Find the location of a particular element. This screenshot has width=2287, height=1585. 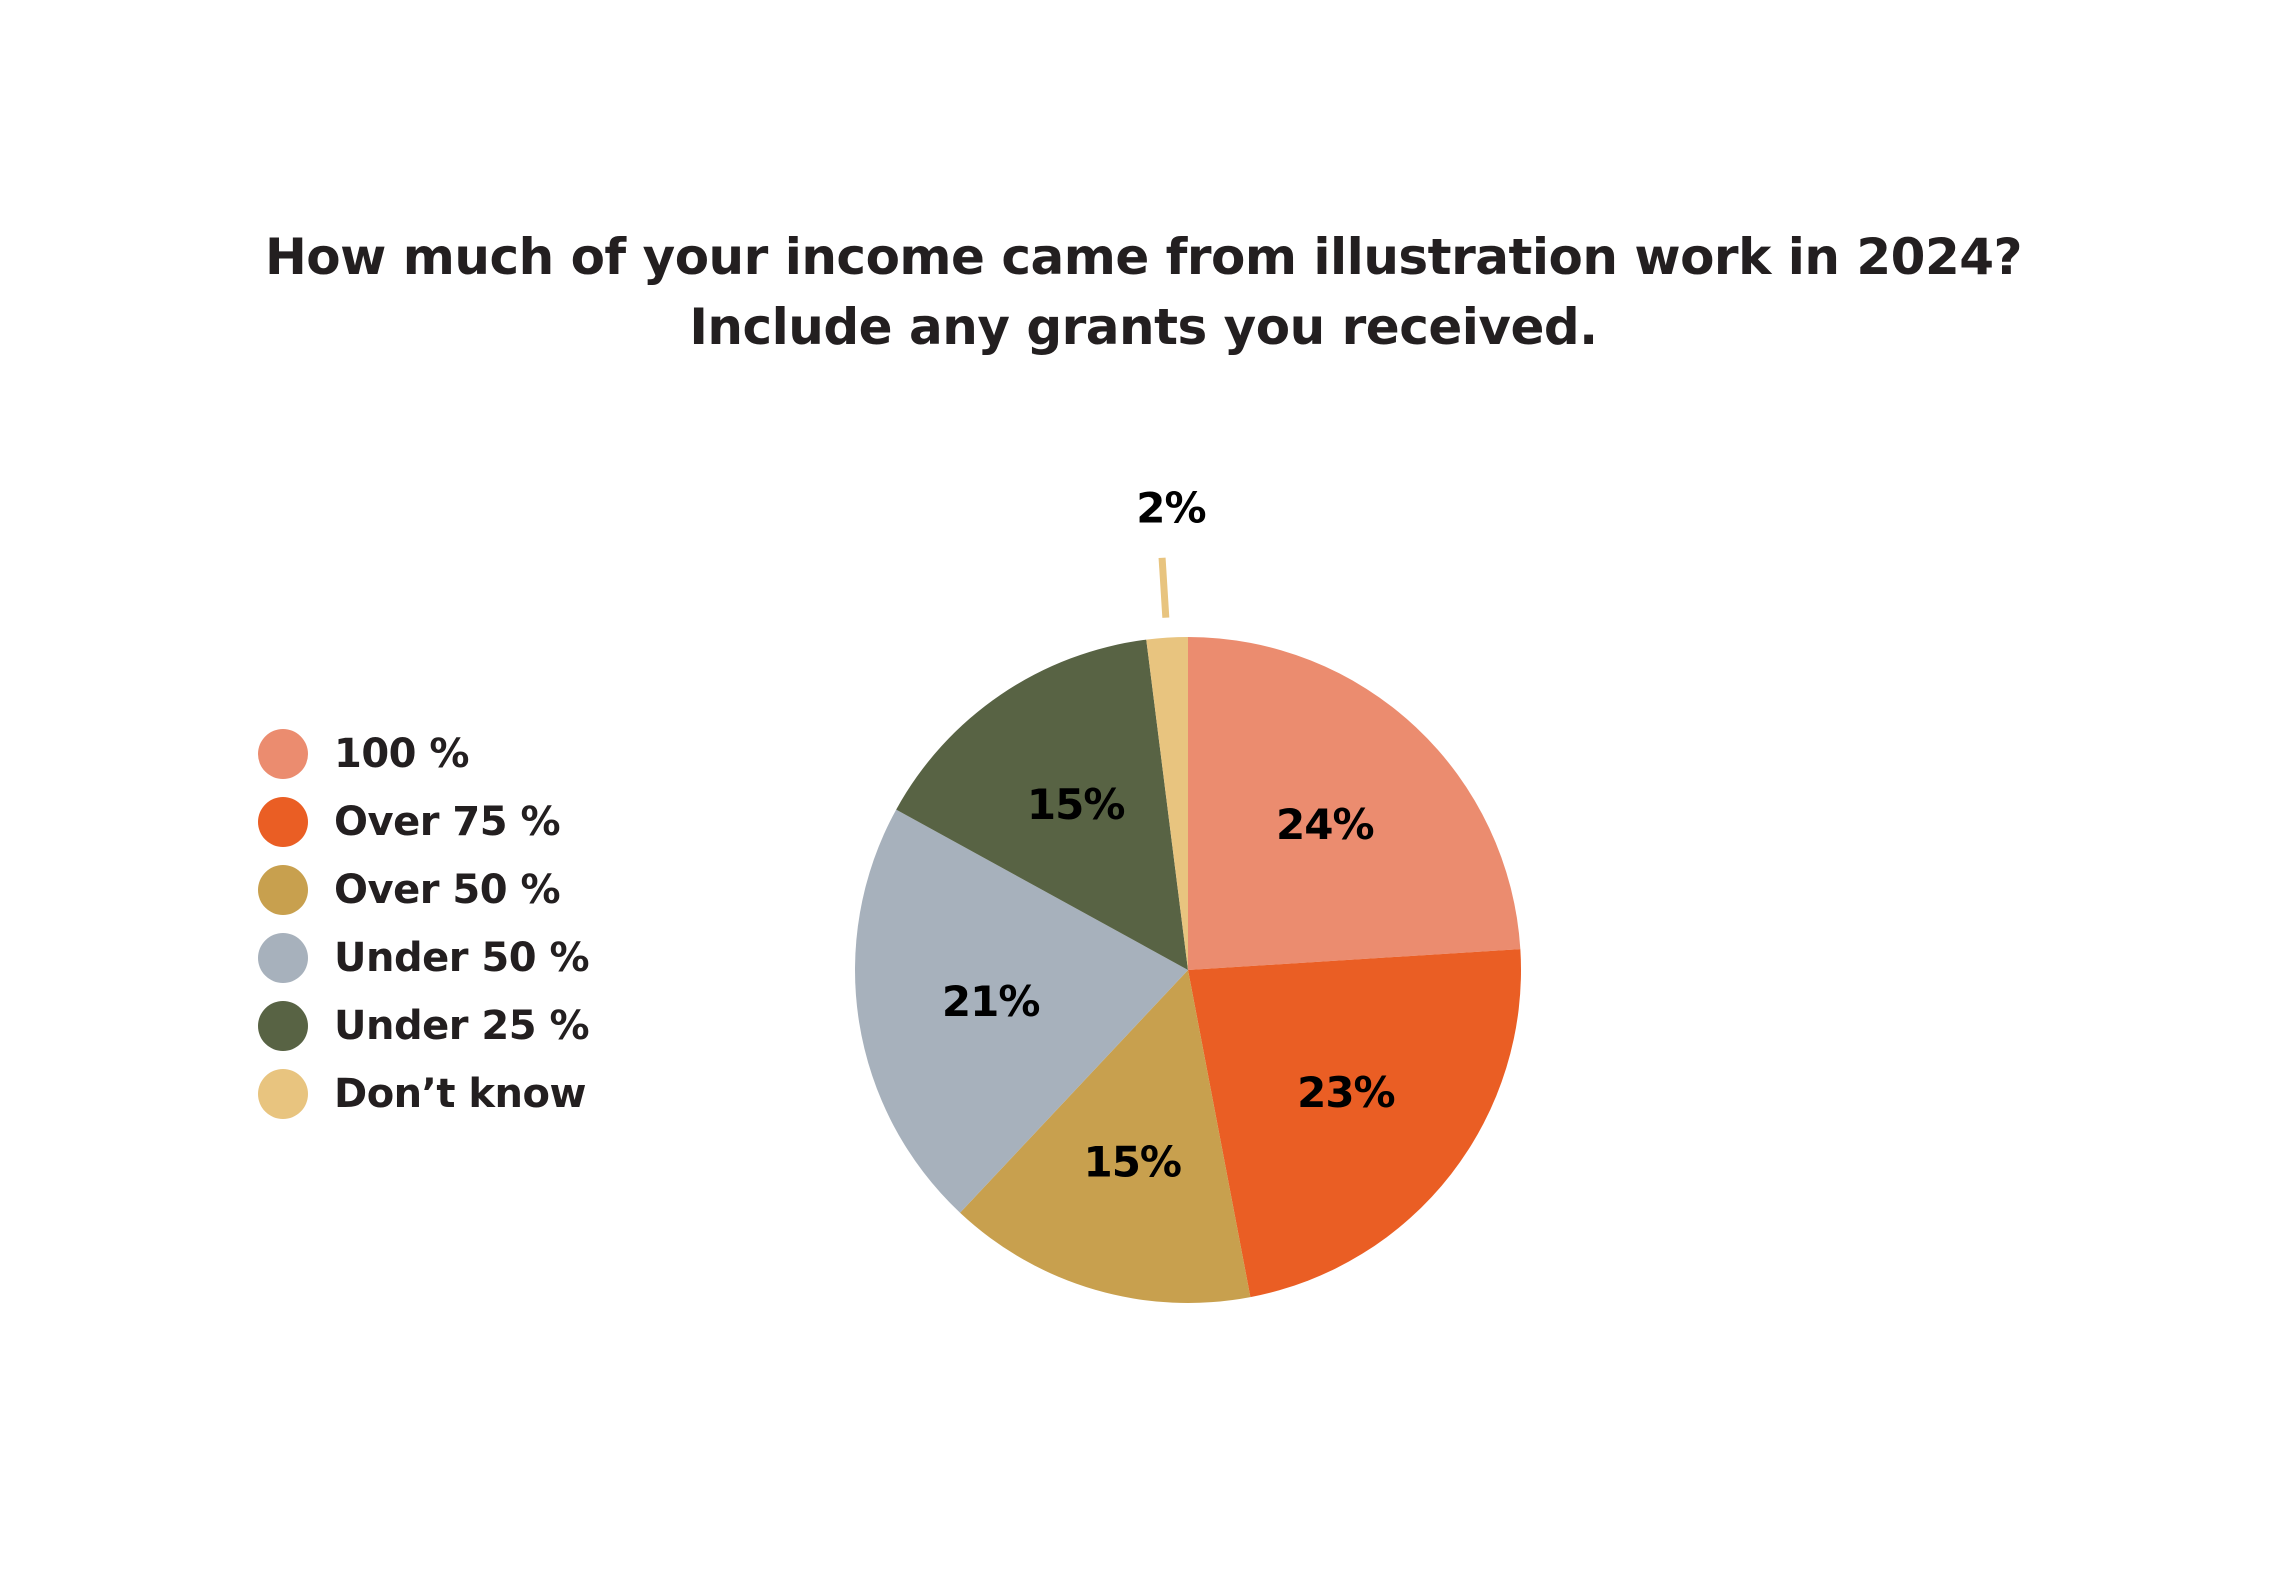

legend-item-over-50: Over 50 % is located at coordinates (423, 890).